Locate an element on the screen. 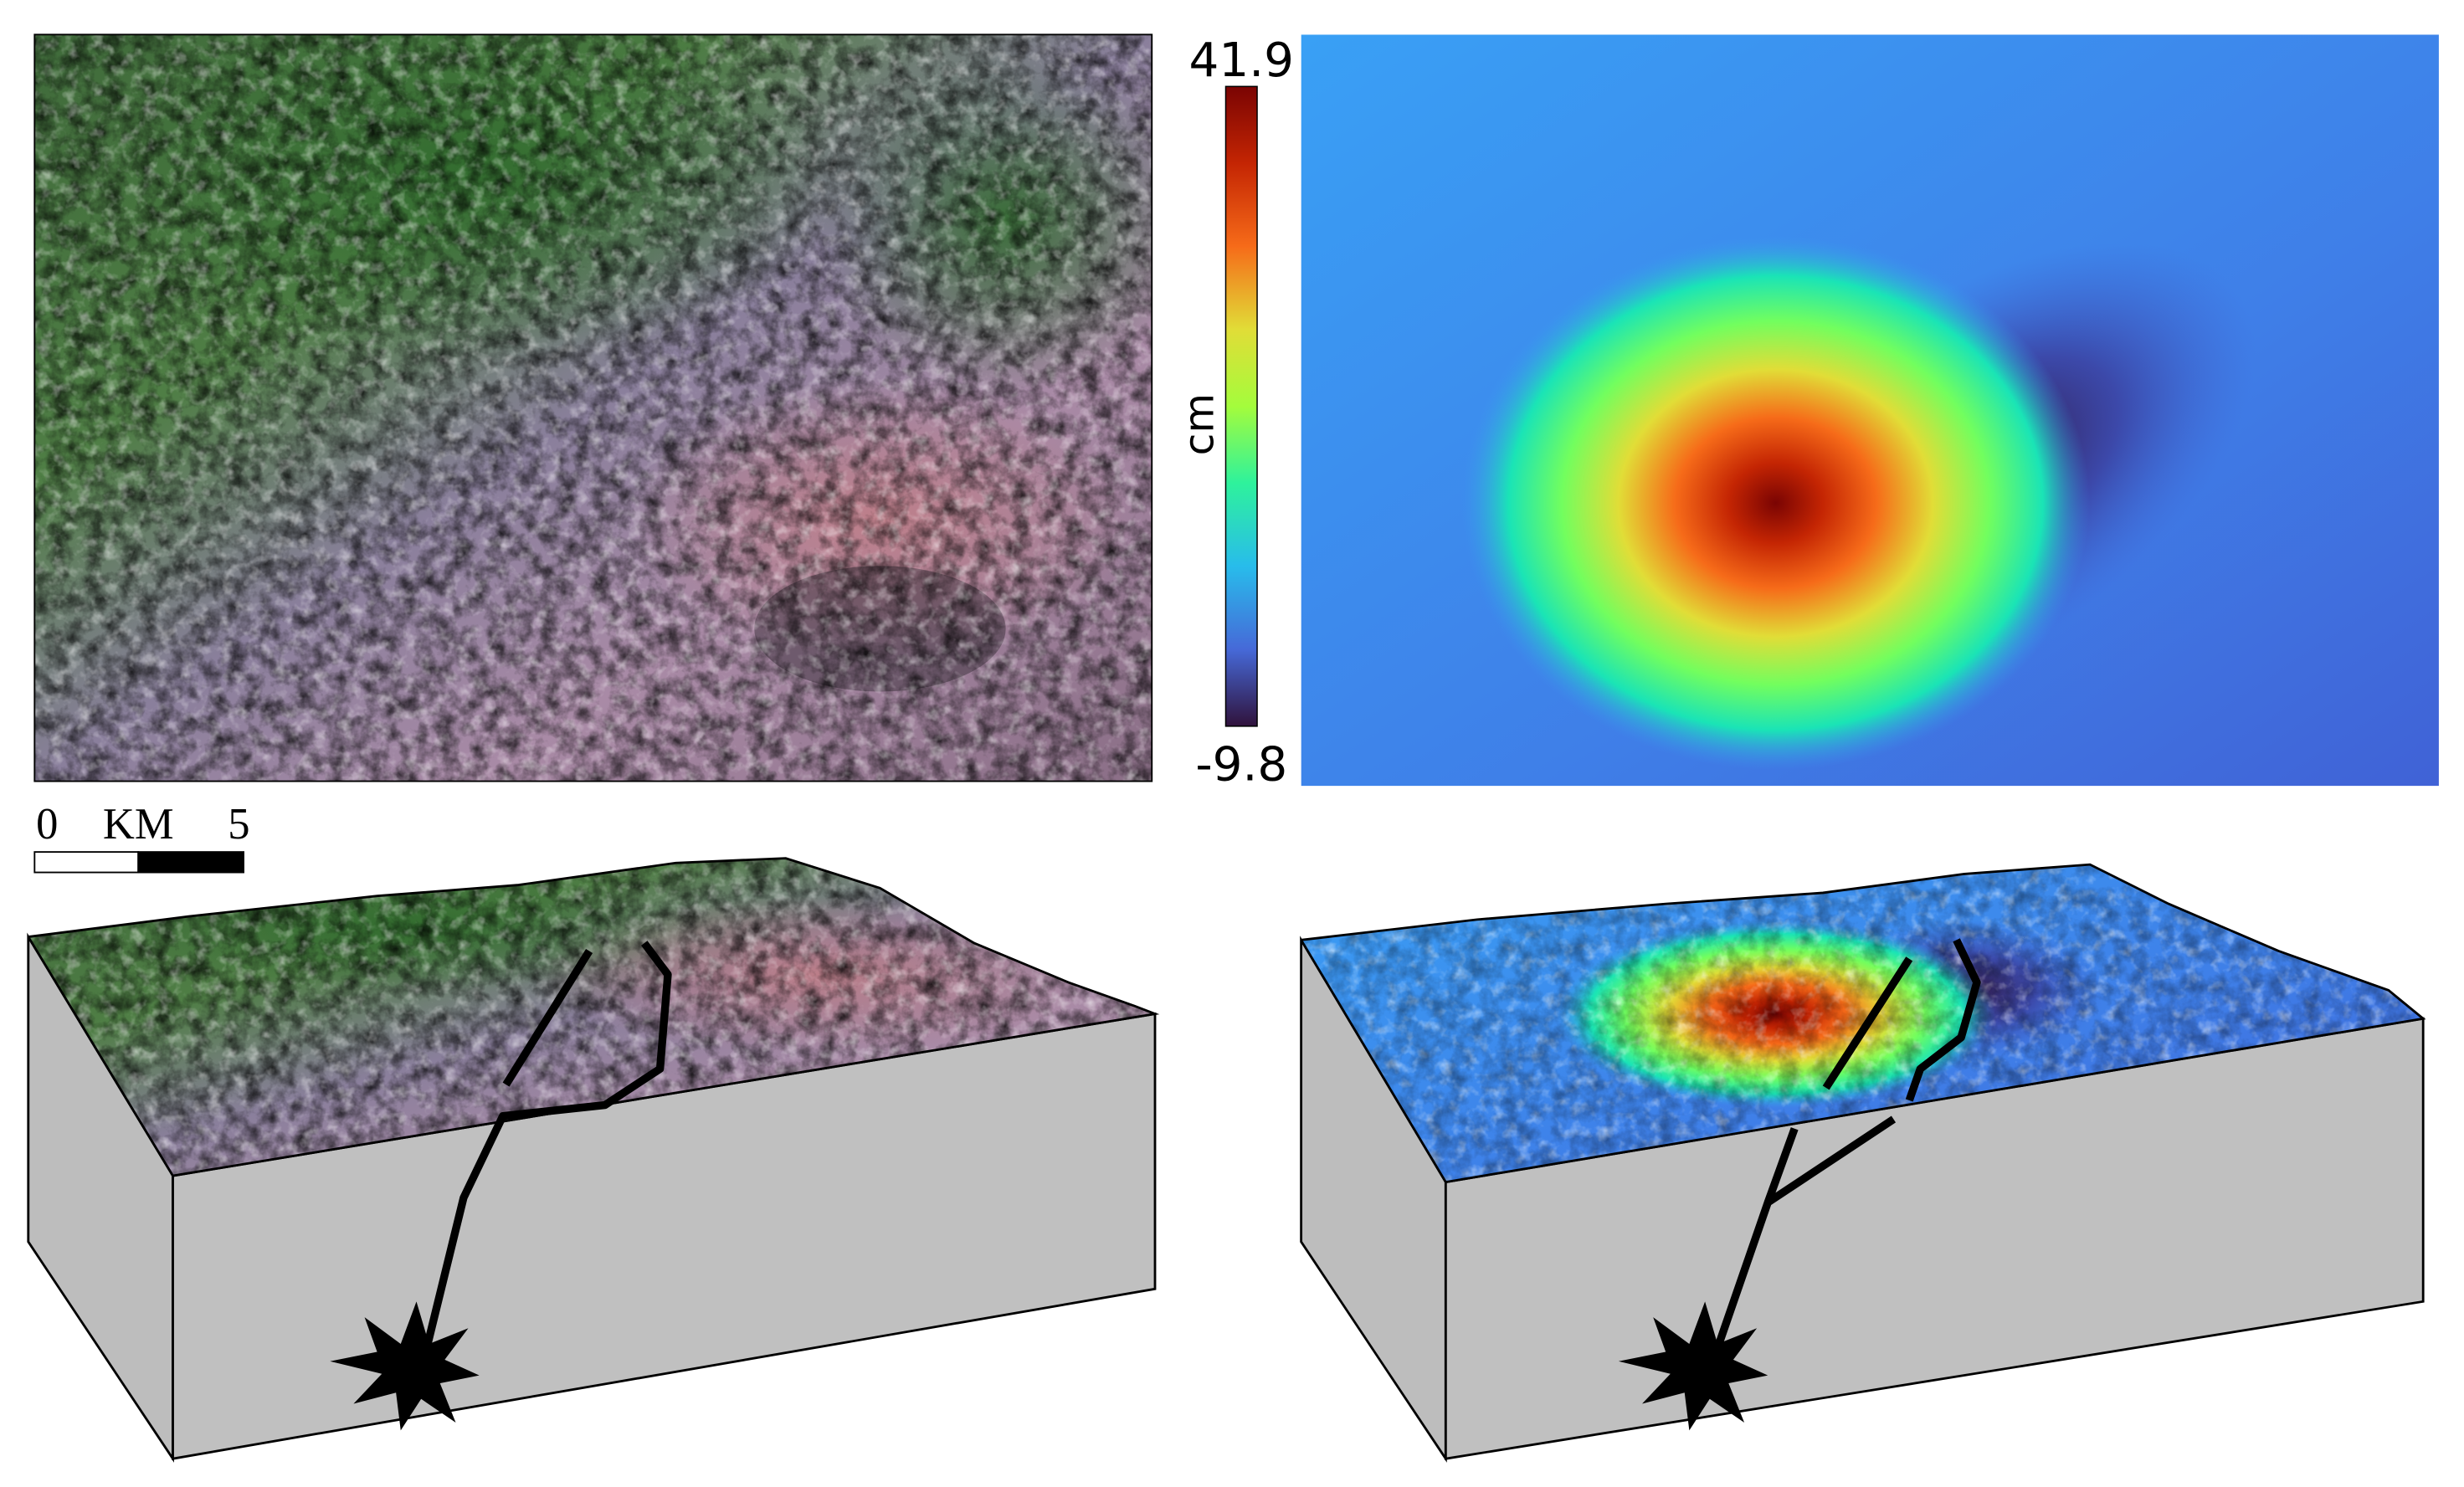  colorbar-unit: cm is located at coordinates (1199, 424).